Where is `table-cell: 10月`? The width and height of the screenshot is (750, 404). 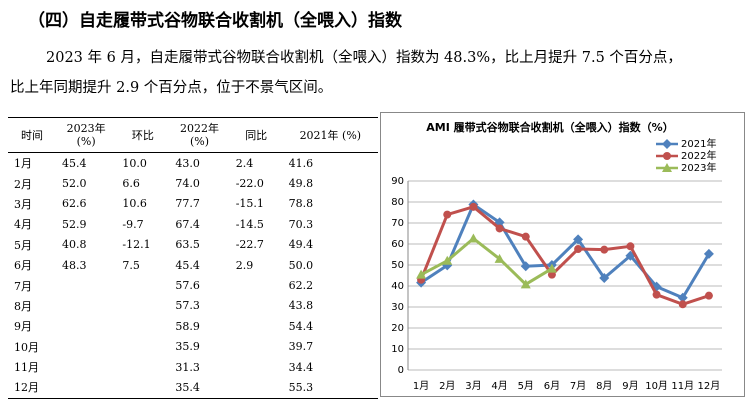
table-cell: 10月 is located at coordinates (26, 347).